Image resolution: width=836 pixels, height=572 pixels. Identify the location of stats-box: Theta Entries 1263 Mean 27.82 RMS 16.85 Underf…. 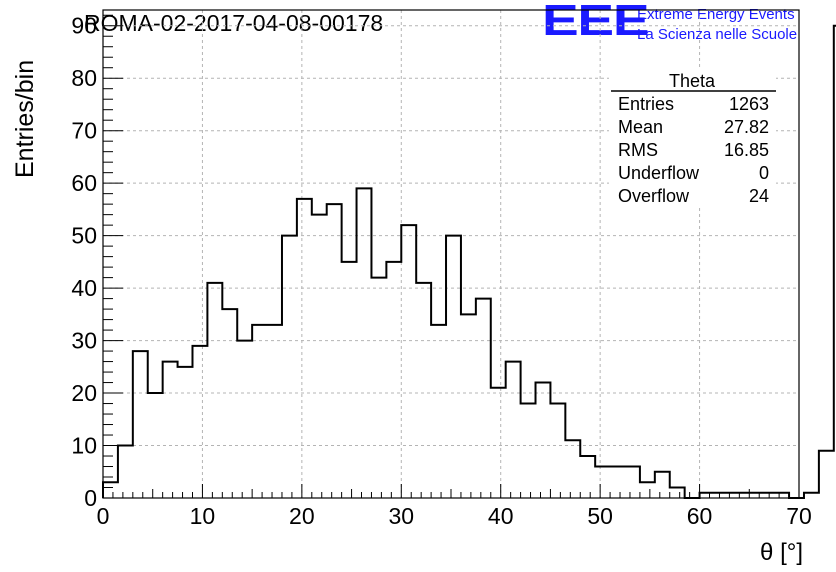
(692, 139).